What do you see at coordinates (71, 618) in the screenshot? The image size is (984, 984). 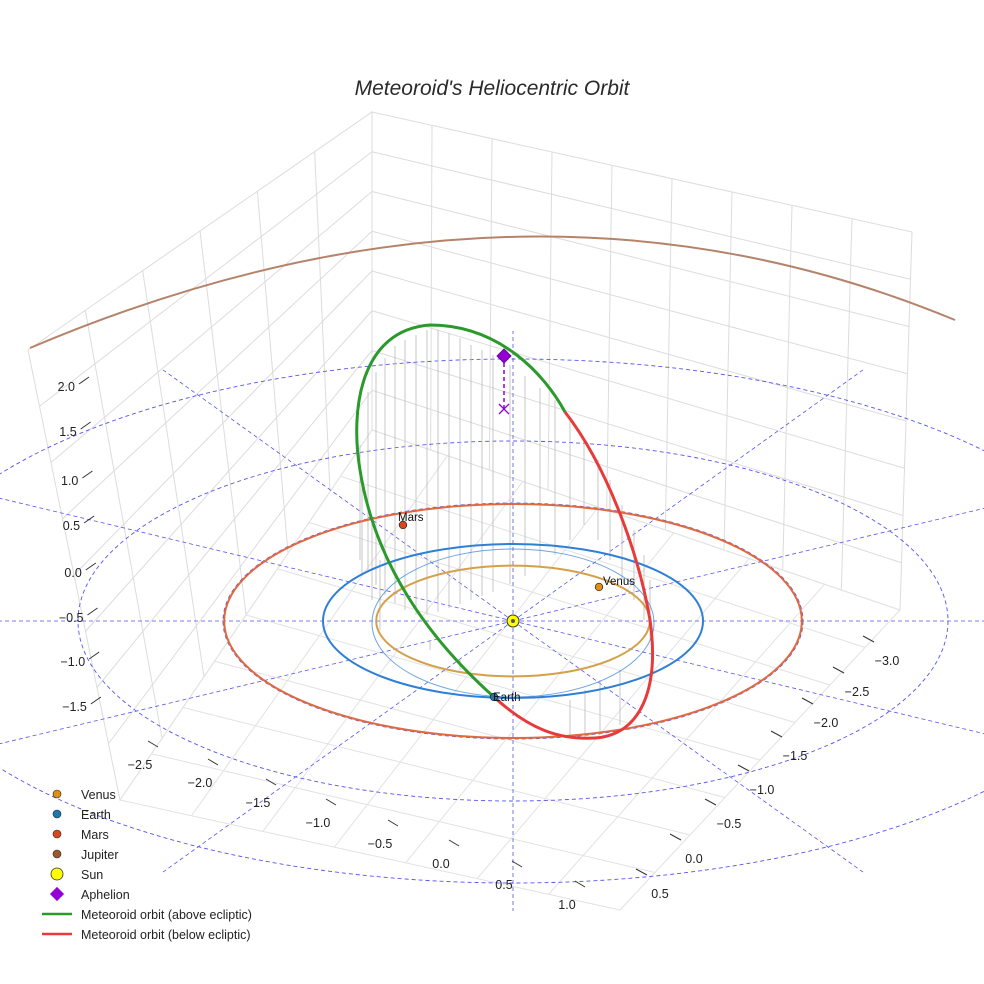 I see `z-tick-label: −0.5` at bounding box center [71, 618].